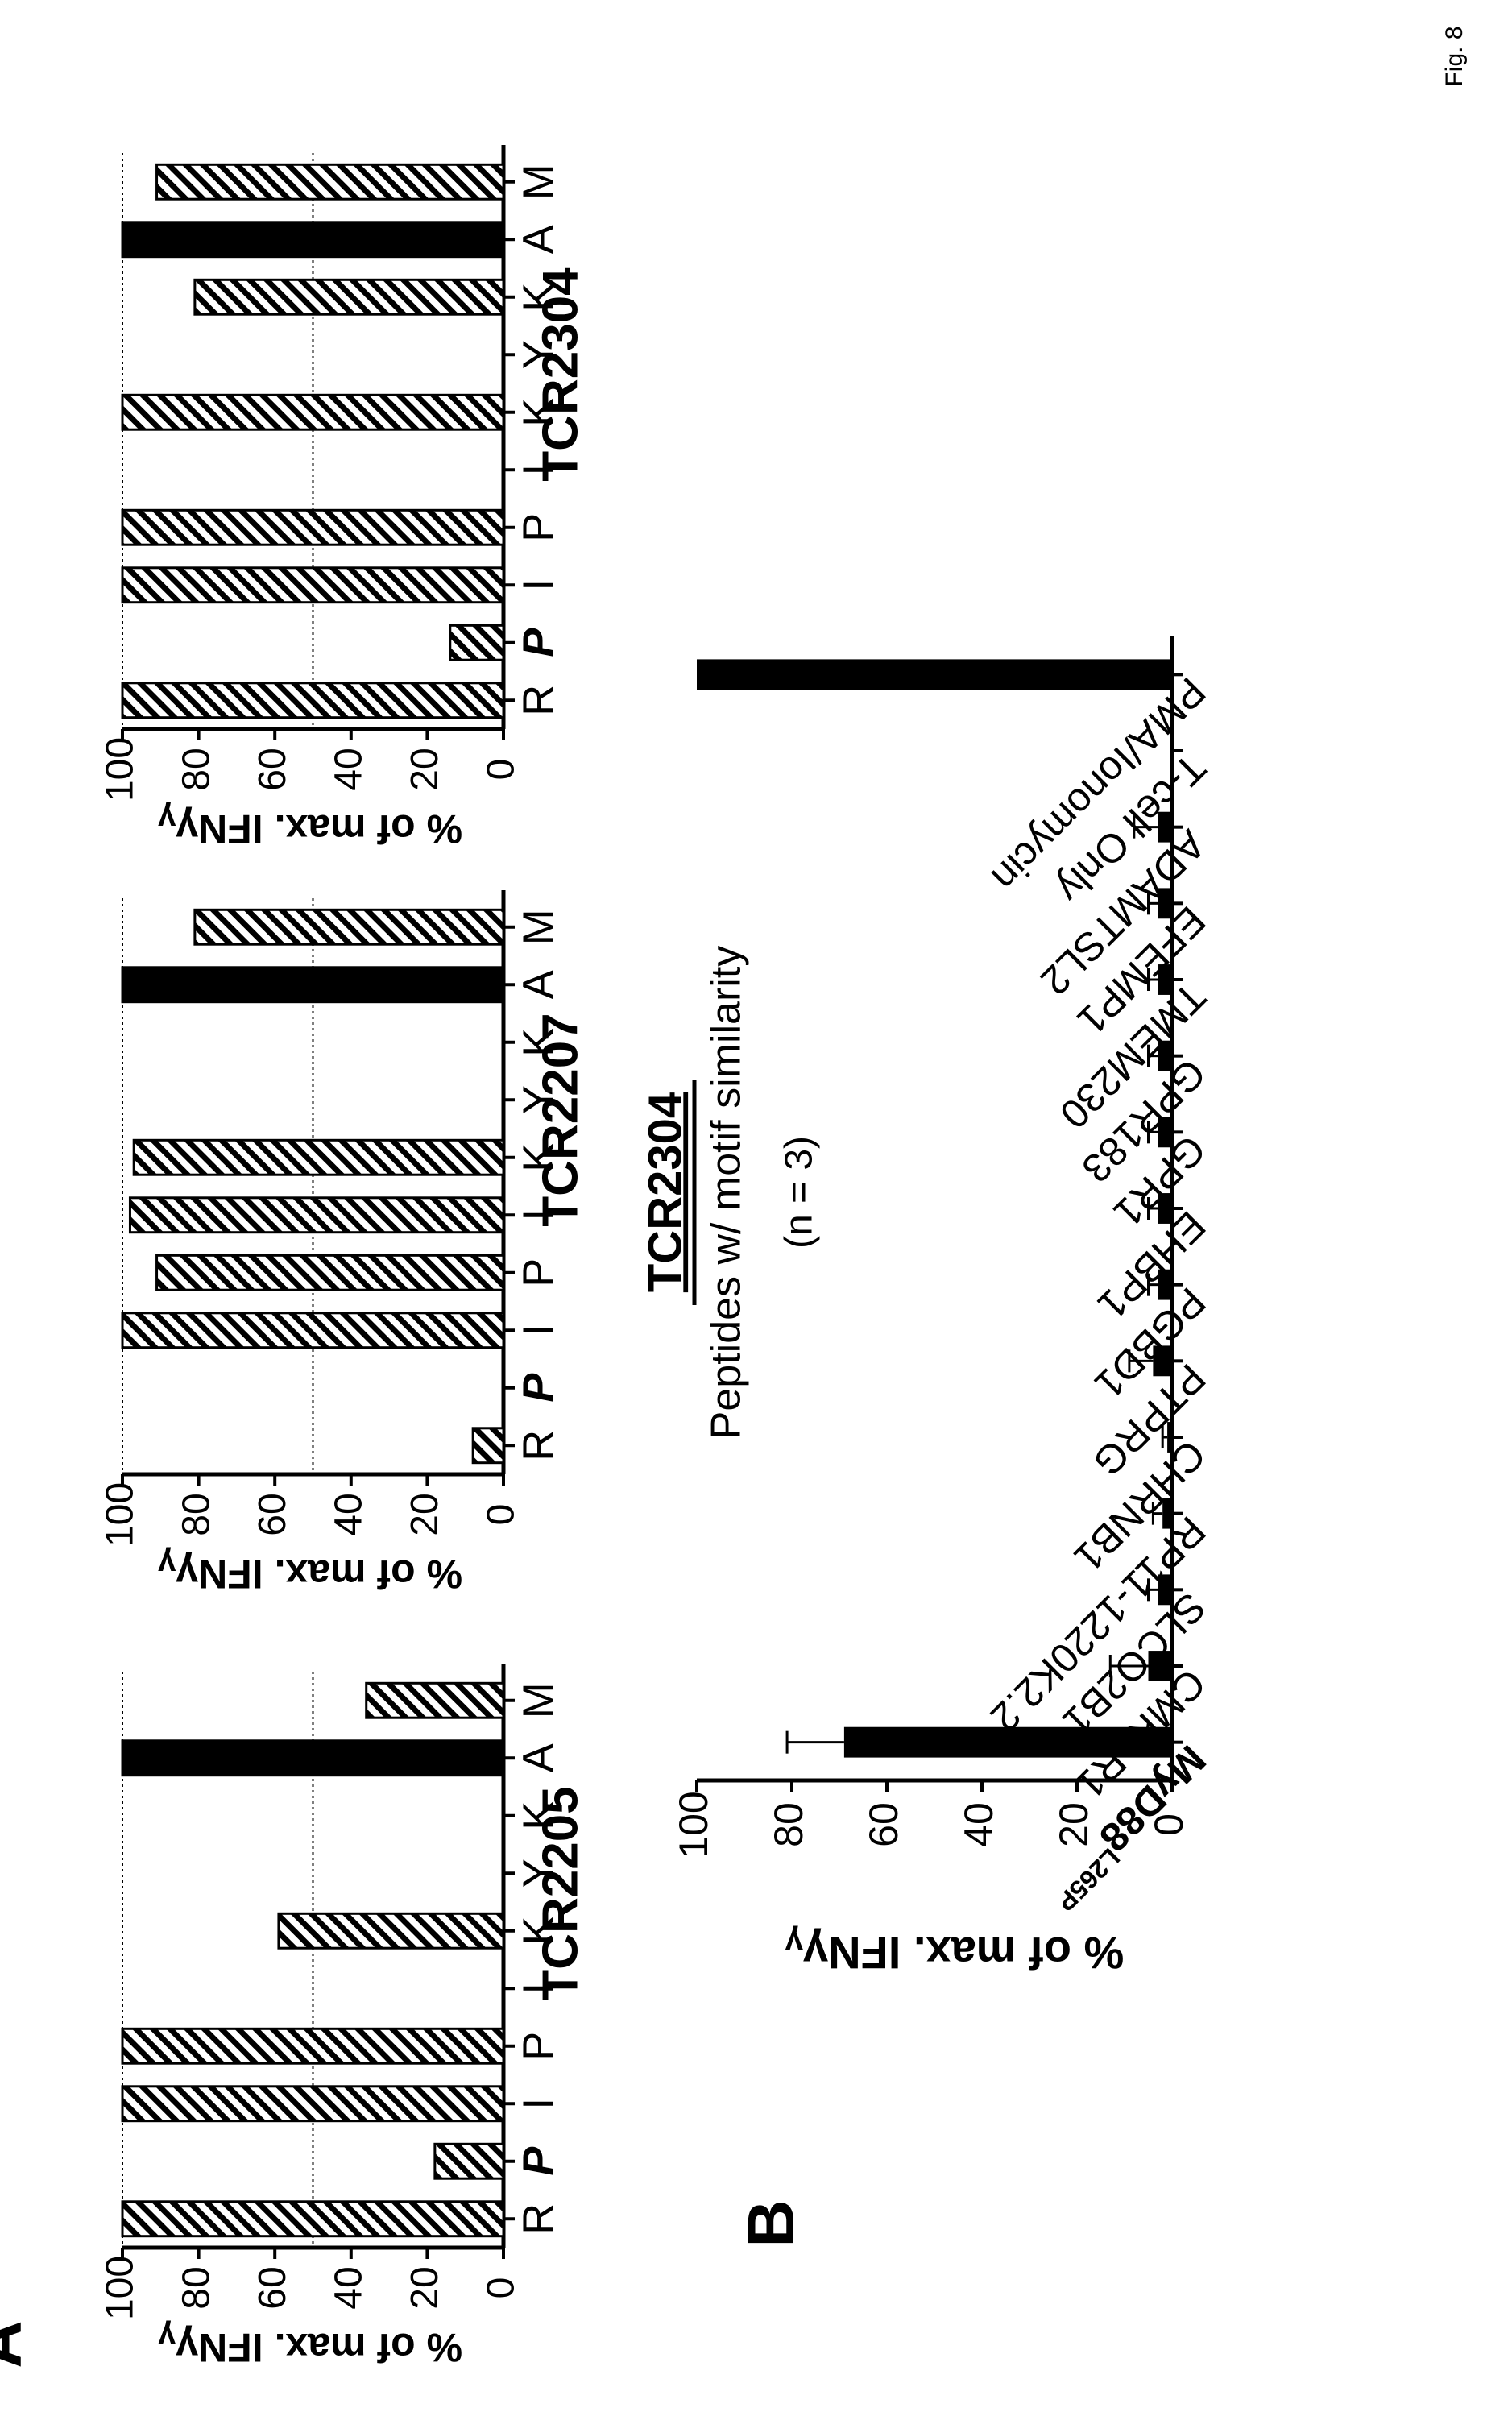 This screenshot has height=2412, width=1512. Describe the element at coordinates (1088, 1879) in the screenshot. I see `category-label-subscript: L265P` at that location.